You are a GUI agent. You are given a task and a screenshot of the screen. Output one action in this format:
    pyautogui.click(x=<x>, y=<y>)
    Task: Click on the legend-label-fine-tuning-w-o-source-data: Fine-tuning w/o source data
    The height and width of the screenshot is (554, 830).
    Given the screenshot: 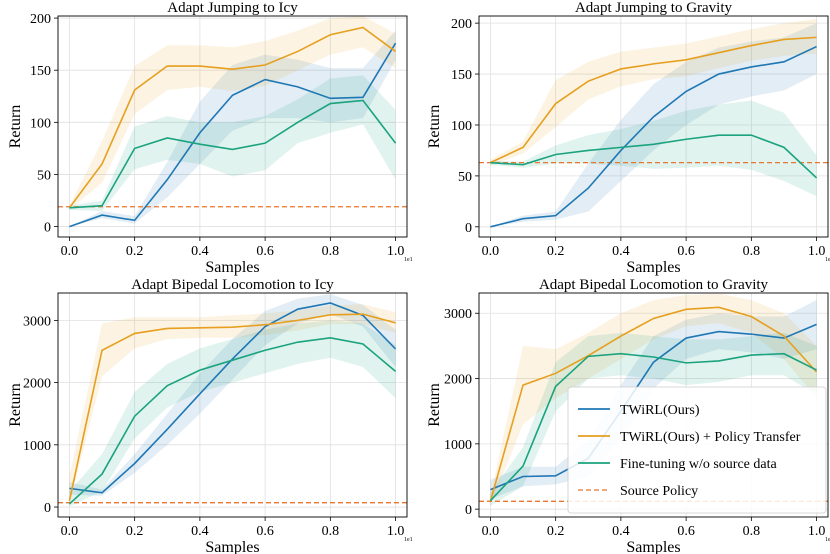 What is the action you would take?
    pyautogui.click(x=698, y=464)
    